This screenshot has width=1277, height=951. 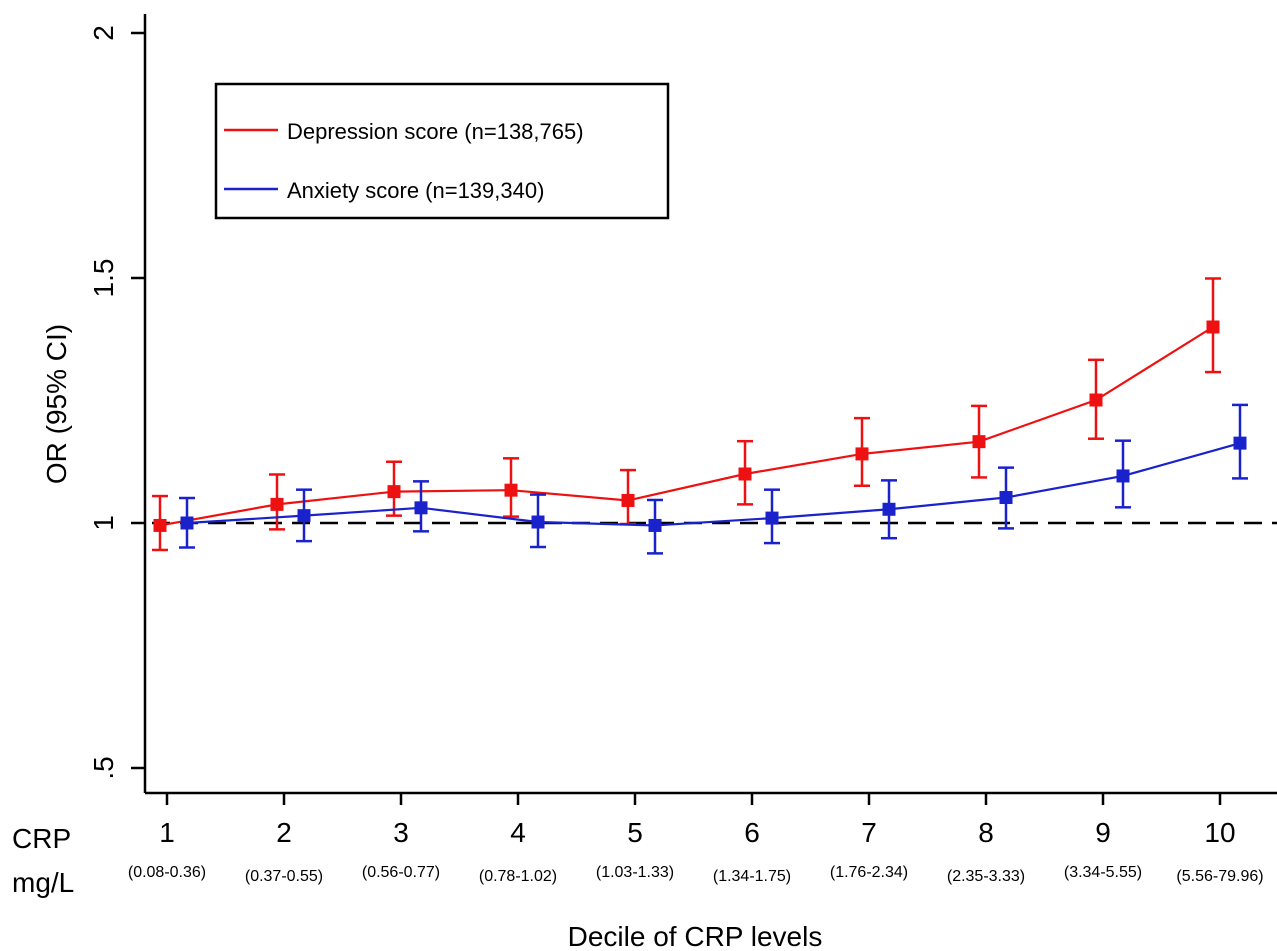 I want to click on x-tick-label: 6, so click(x=752, y=832).